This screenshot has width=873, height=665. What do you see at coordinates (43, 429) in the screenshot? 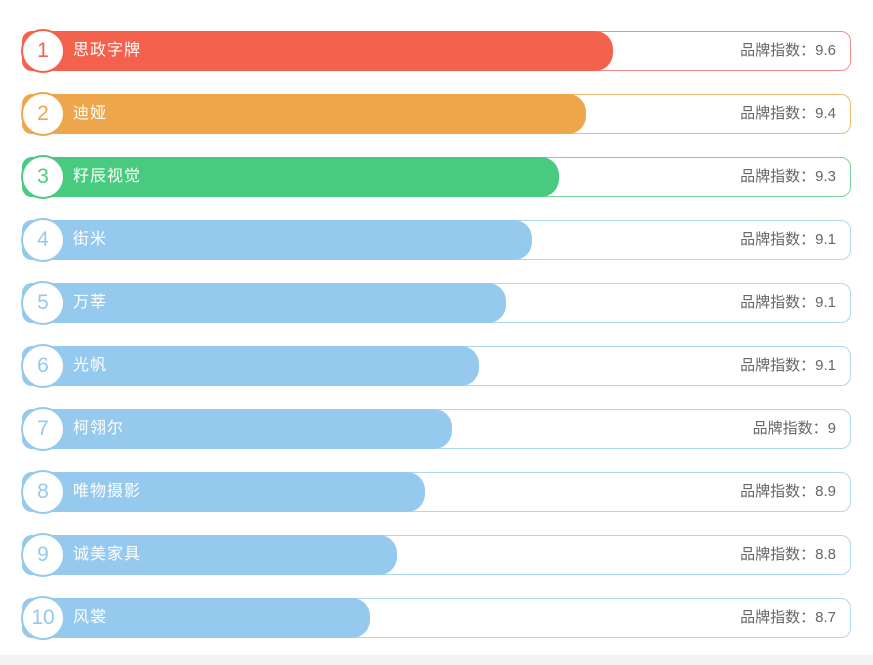
I see `rank-badge: 7` at bounding box center [43, 429].